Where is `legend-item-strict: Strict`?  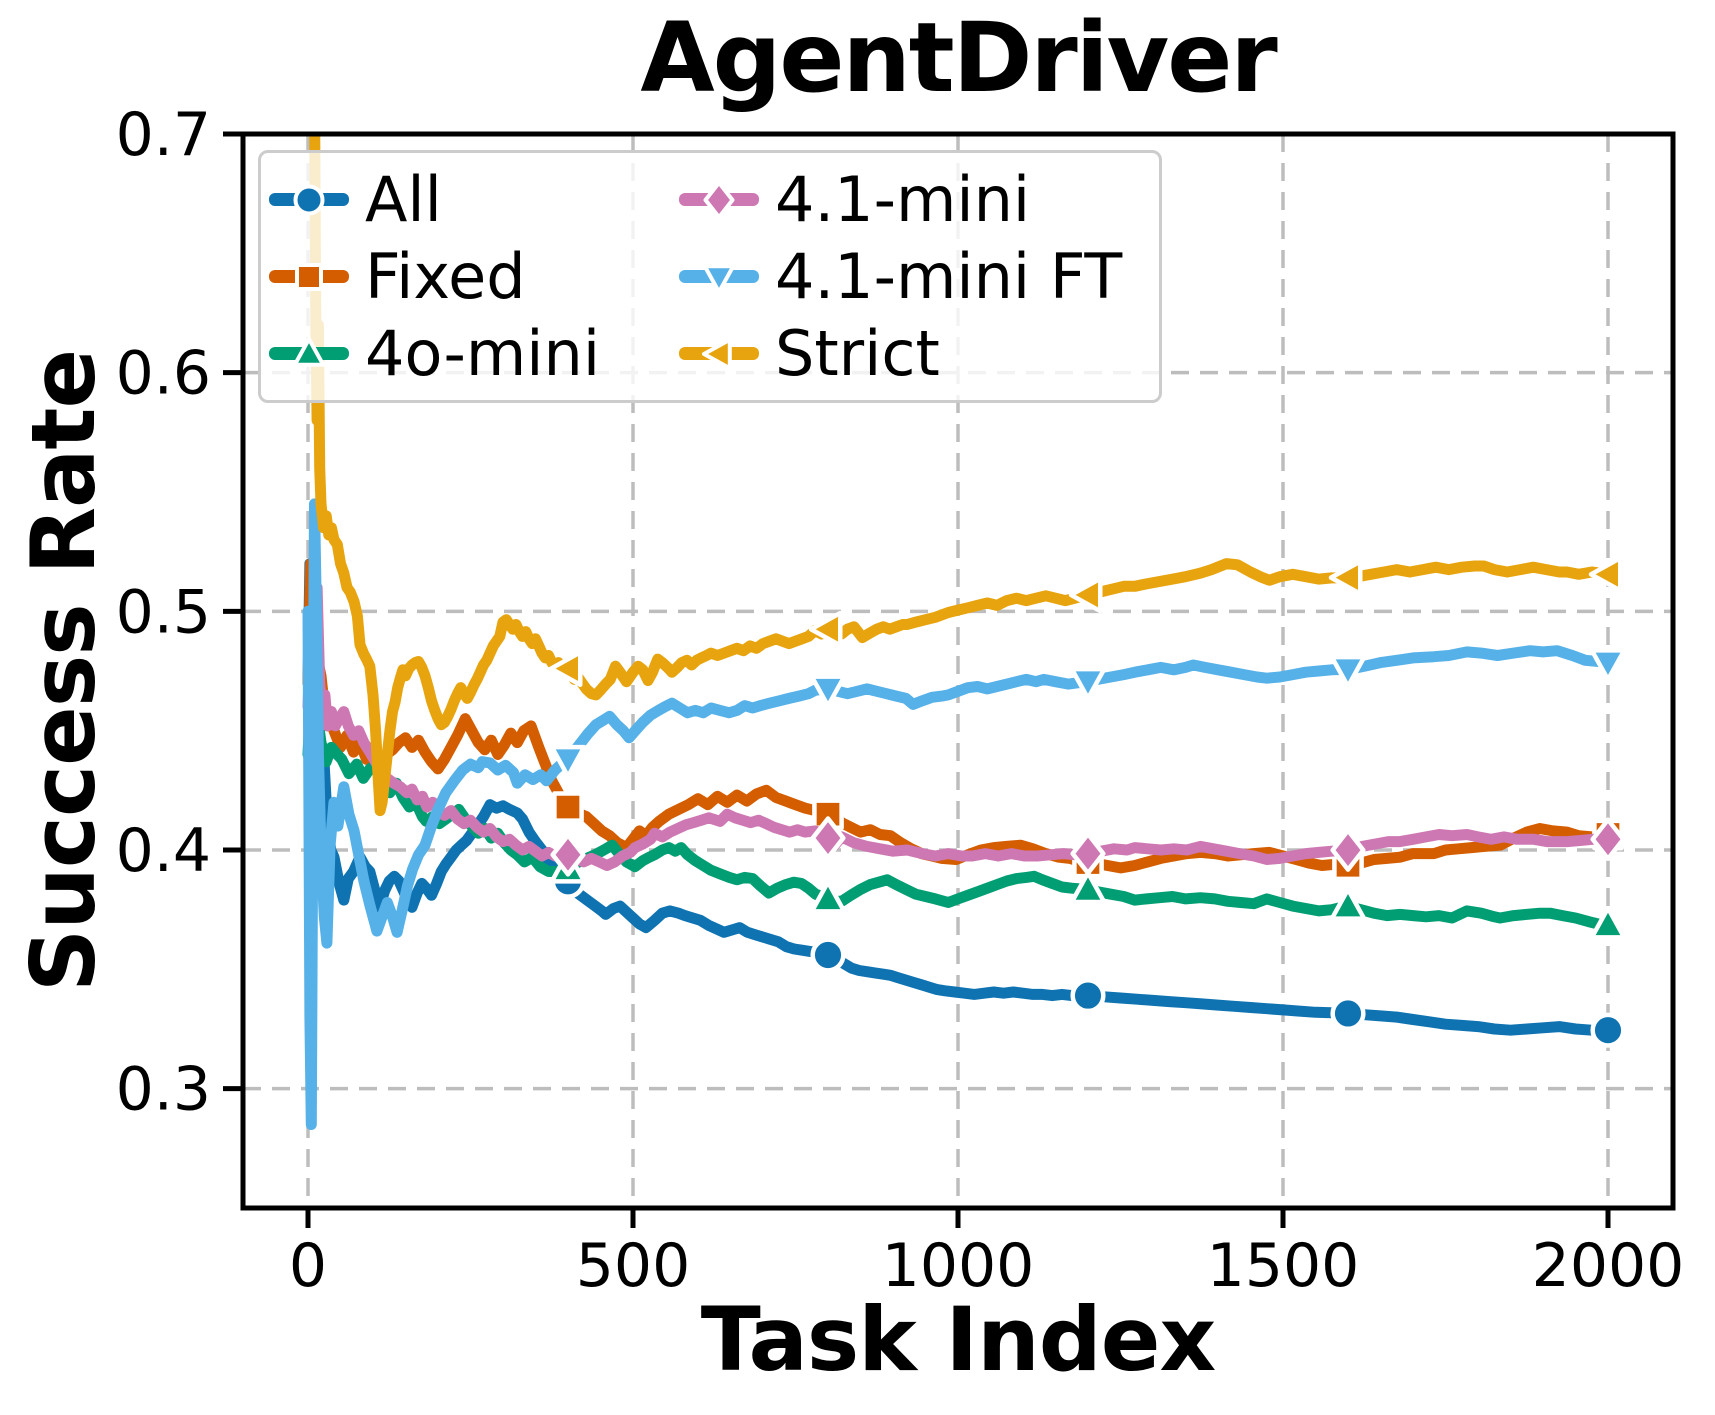 legend-item-strict: Strict is located at coordinates (914, 353).